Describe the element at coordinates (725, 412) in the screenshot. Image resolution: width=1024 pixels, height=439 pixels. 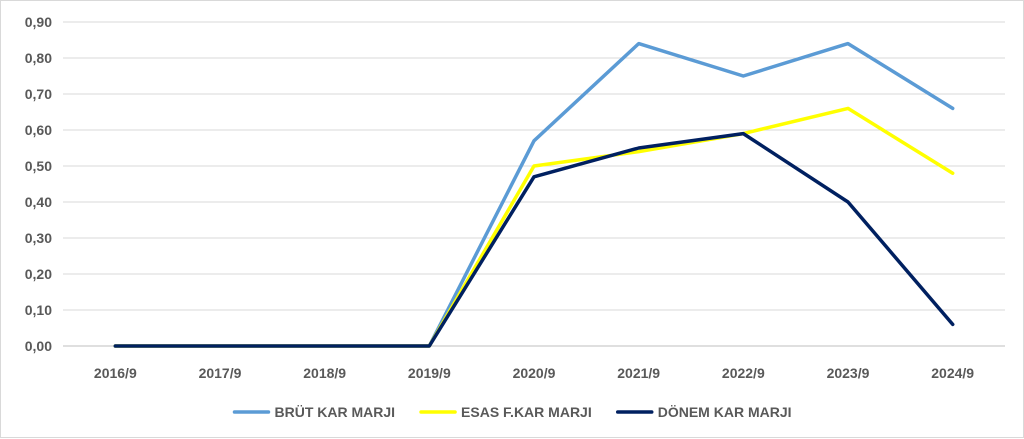
I see `legend-label: DÖNEM KAR MARJI` at that location.